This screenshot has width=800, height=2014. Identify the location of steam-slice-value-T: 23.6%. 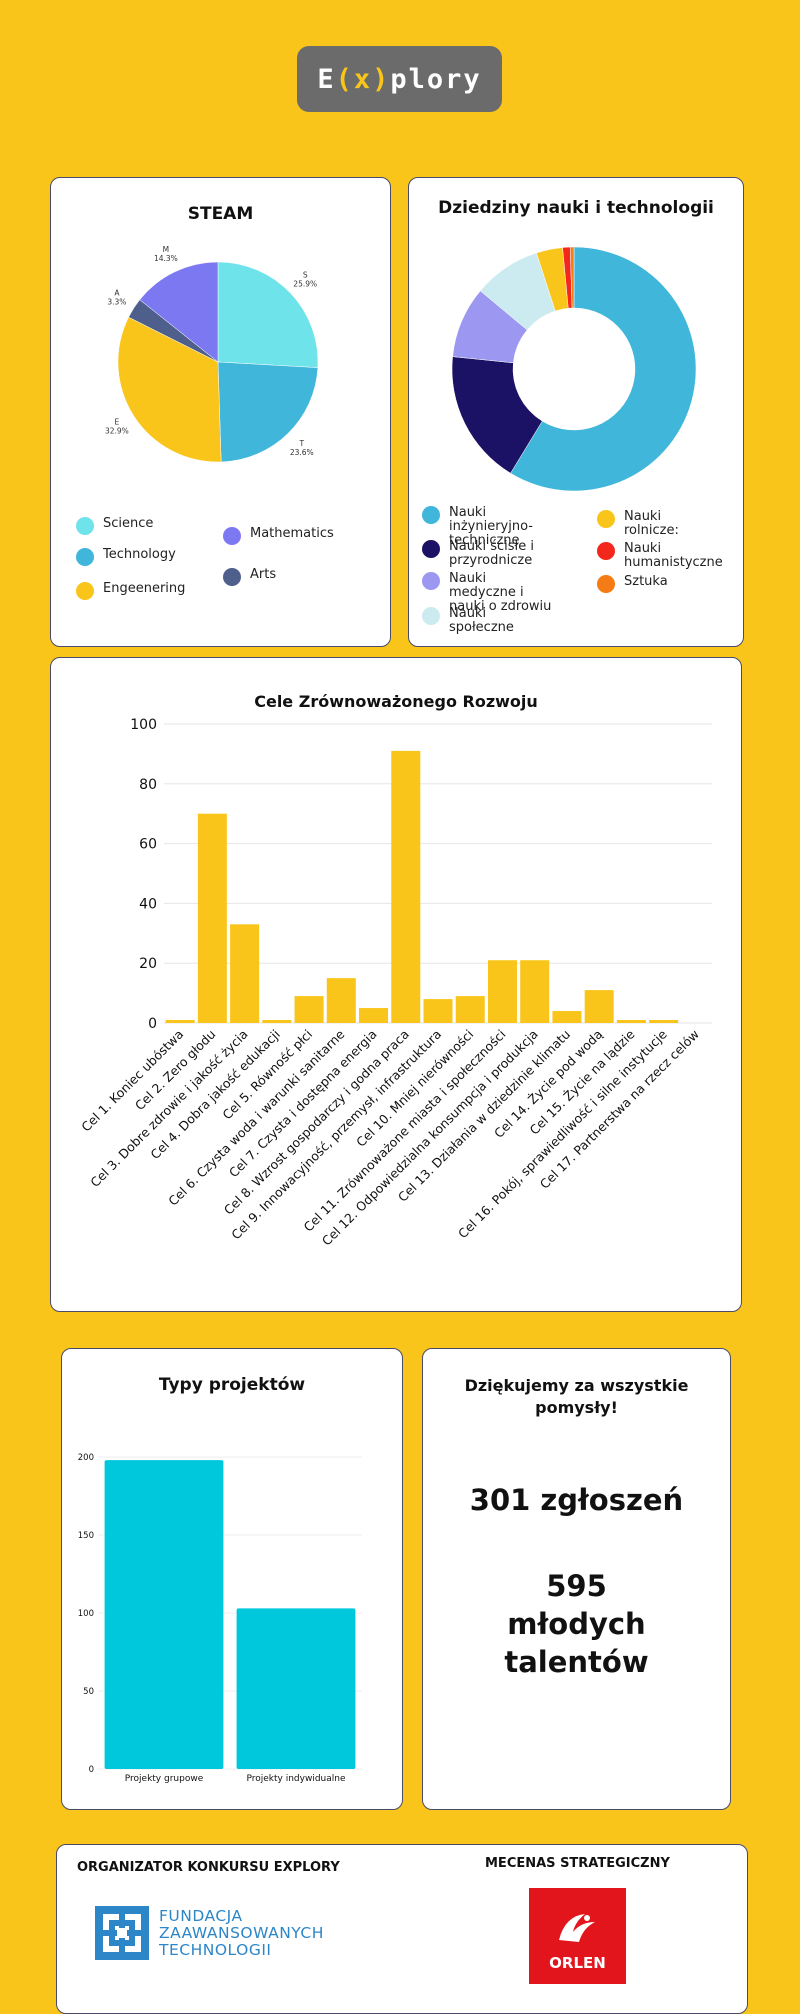
(302, 452).